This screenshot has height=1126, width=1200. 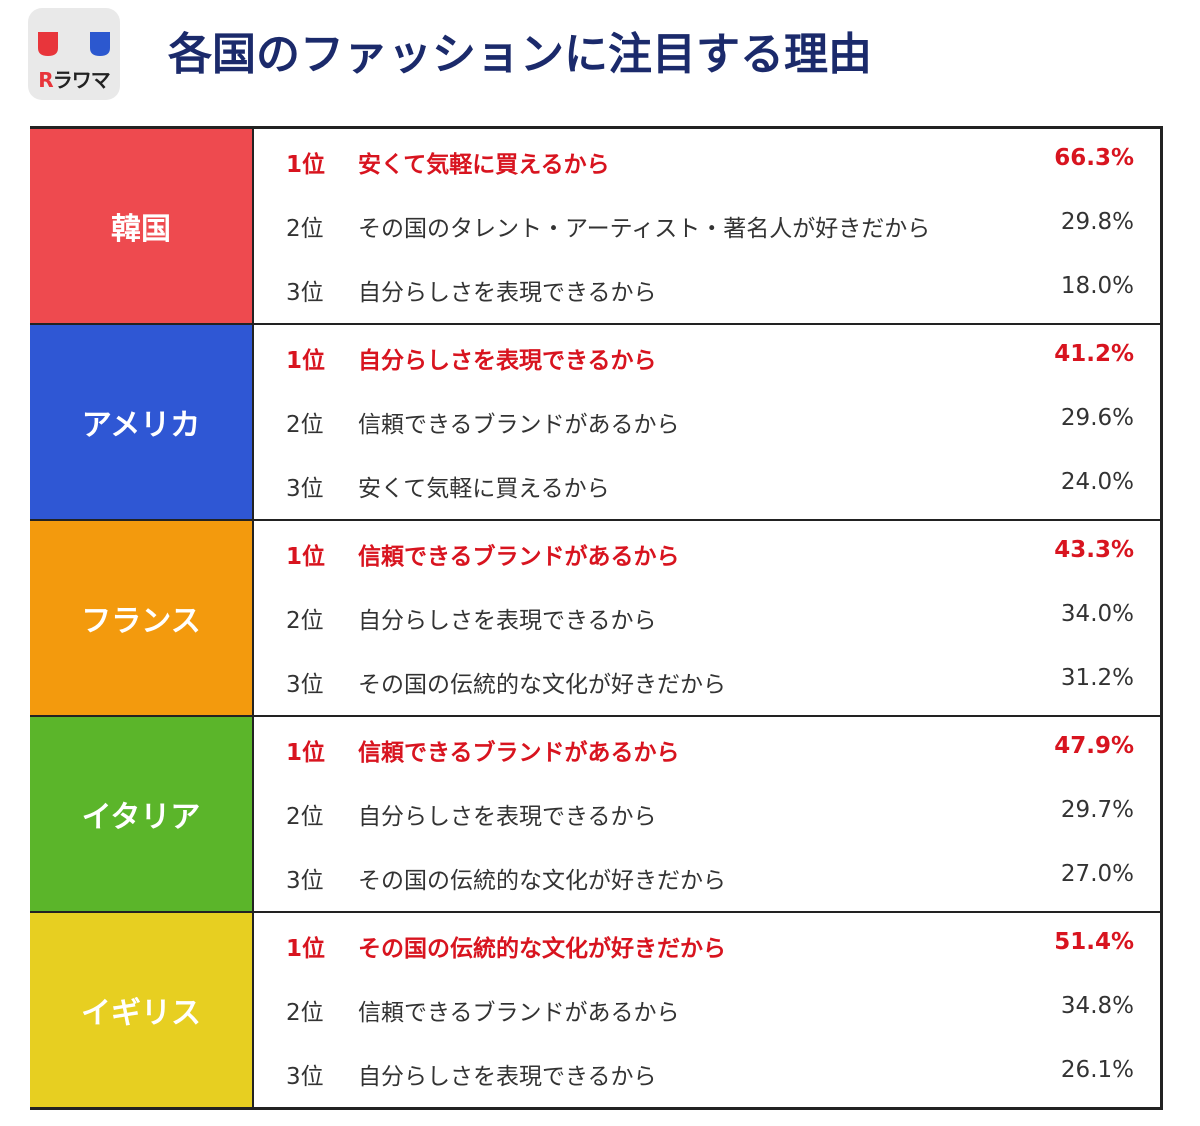 I want to click on percent-value: 41.2%, so click(x=1094, y=354).